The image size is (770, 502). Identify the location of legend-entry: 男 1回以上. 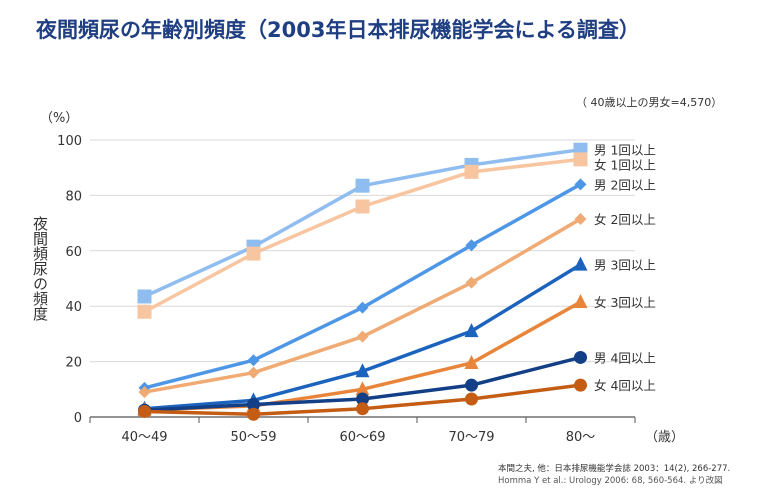
(625, 150).